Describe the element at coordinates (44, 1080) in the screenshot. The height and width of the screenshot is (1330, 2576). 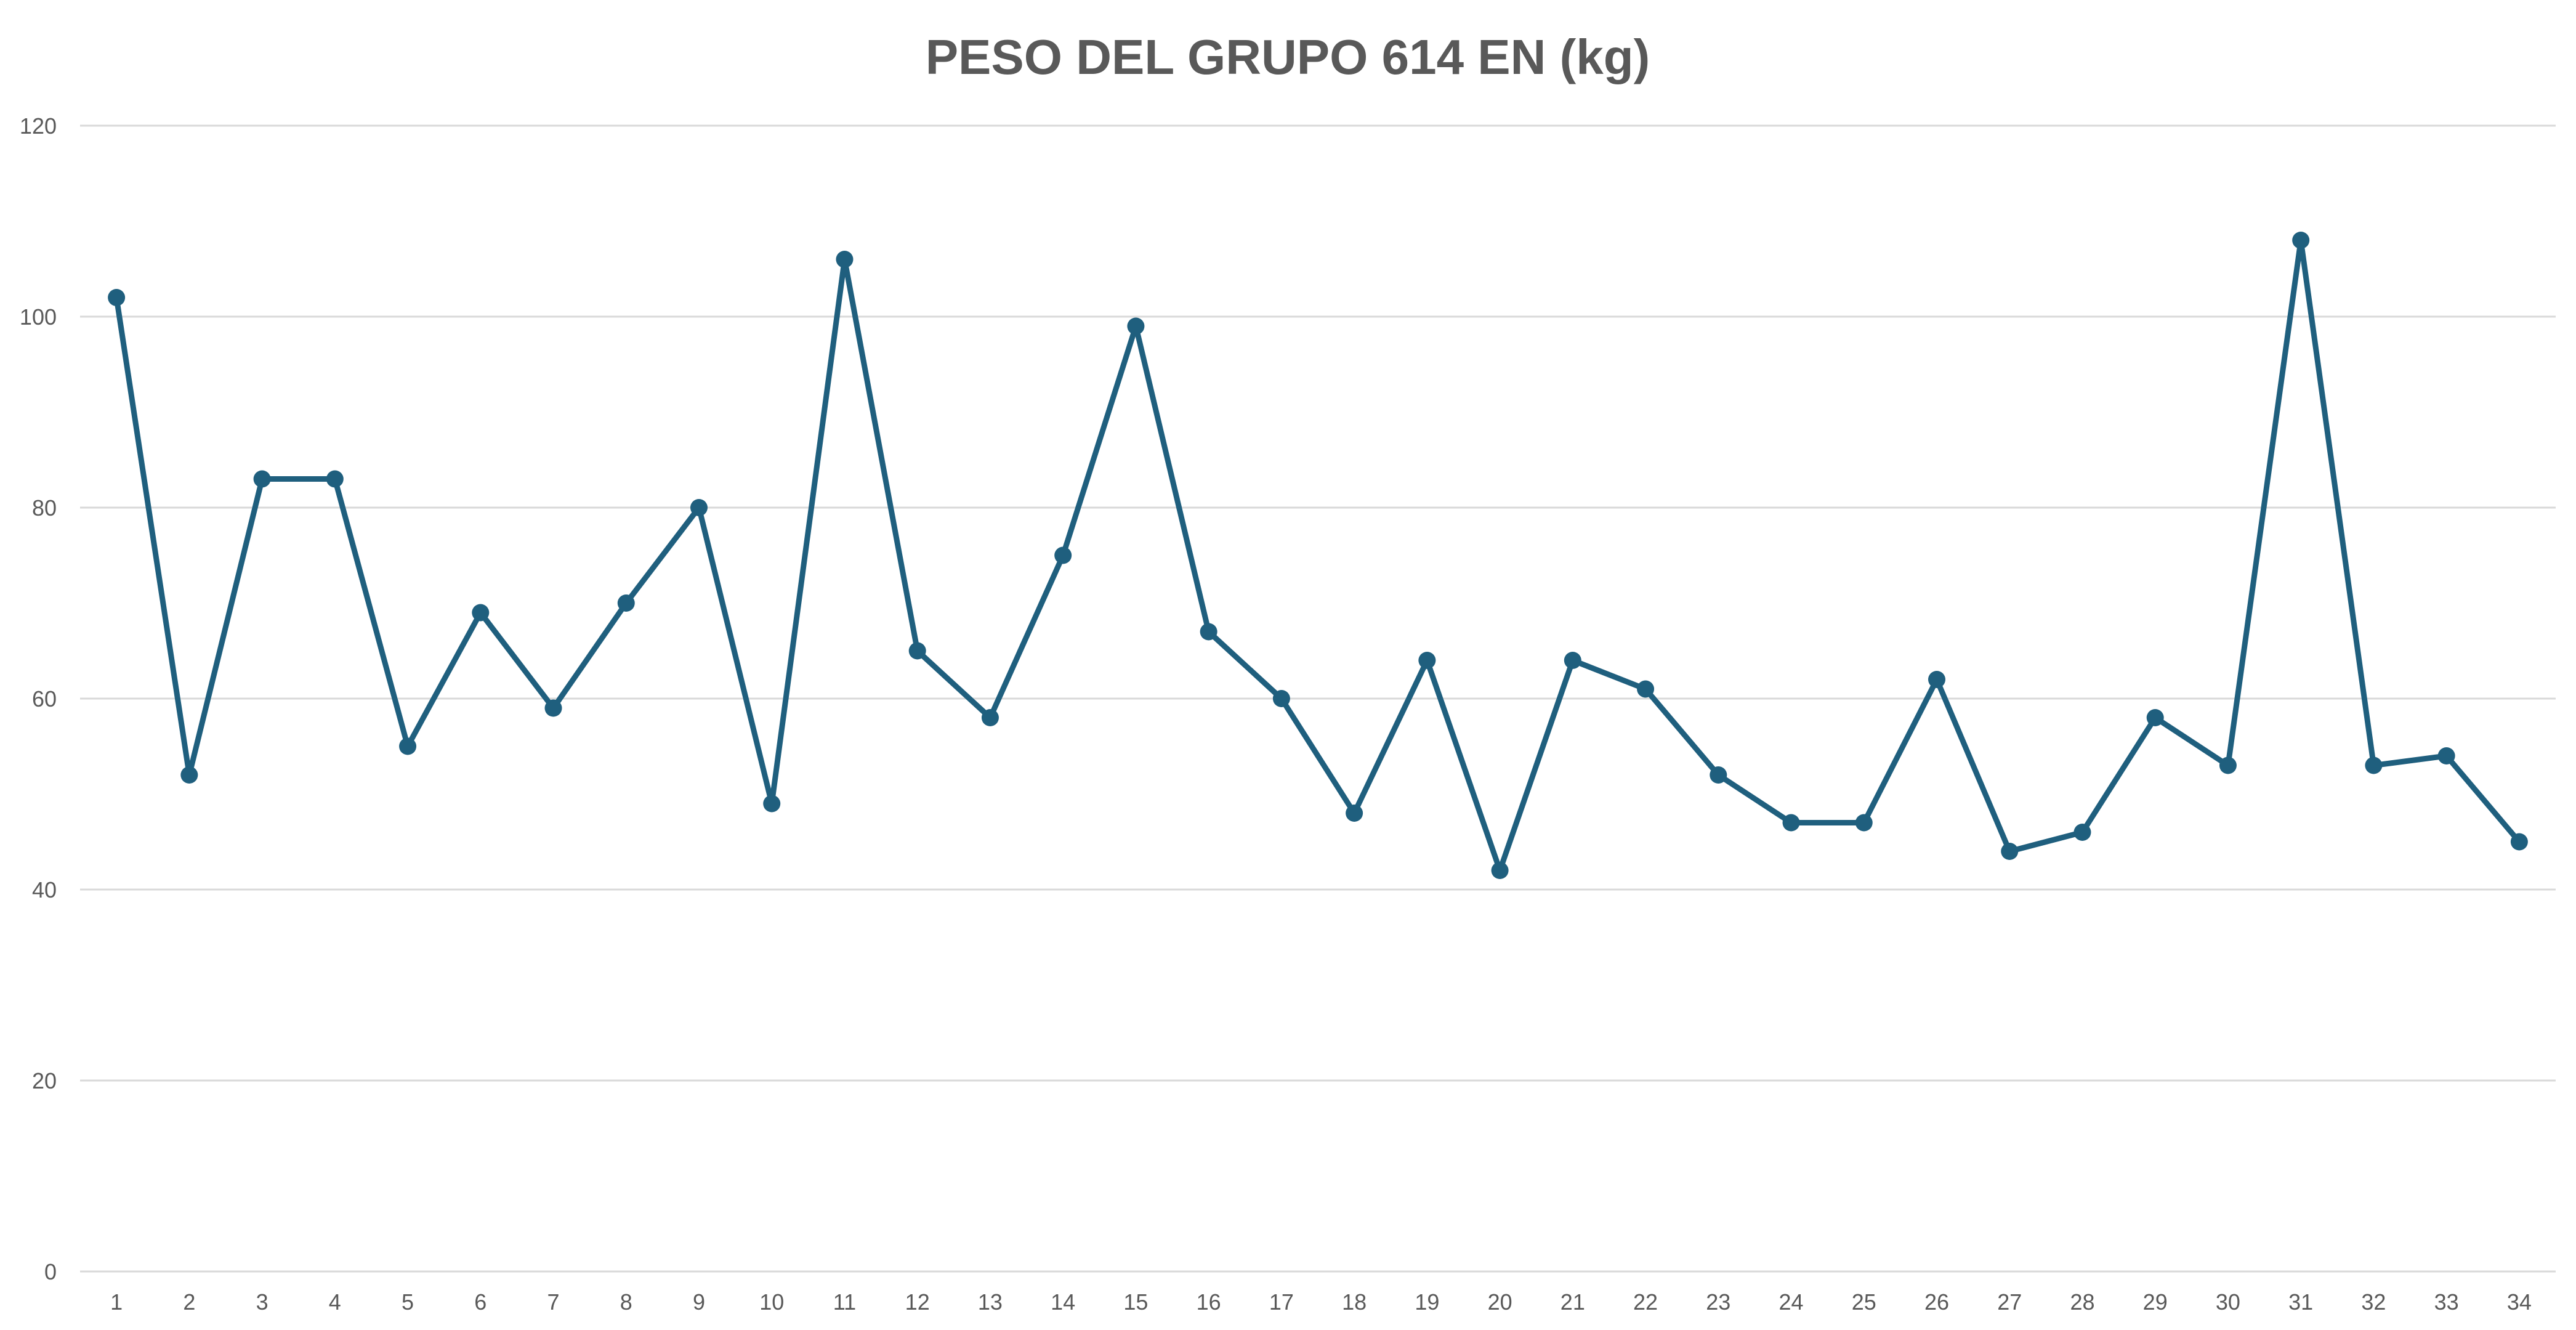
I see `y-tick-label: 20` at that location.